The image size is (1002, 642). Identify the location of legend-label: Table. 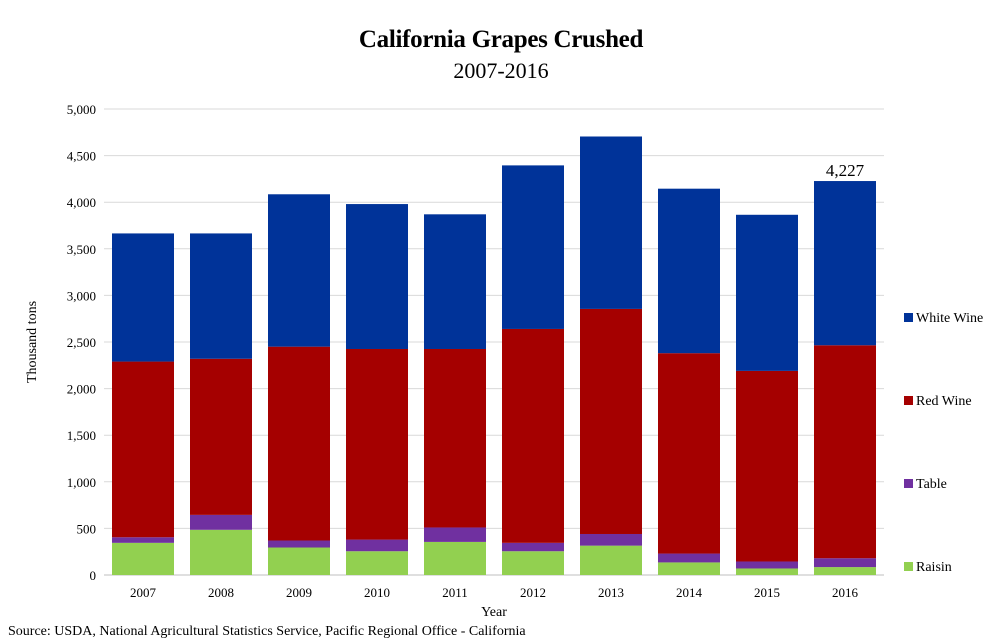
(931, 484).